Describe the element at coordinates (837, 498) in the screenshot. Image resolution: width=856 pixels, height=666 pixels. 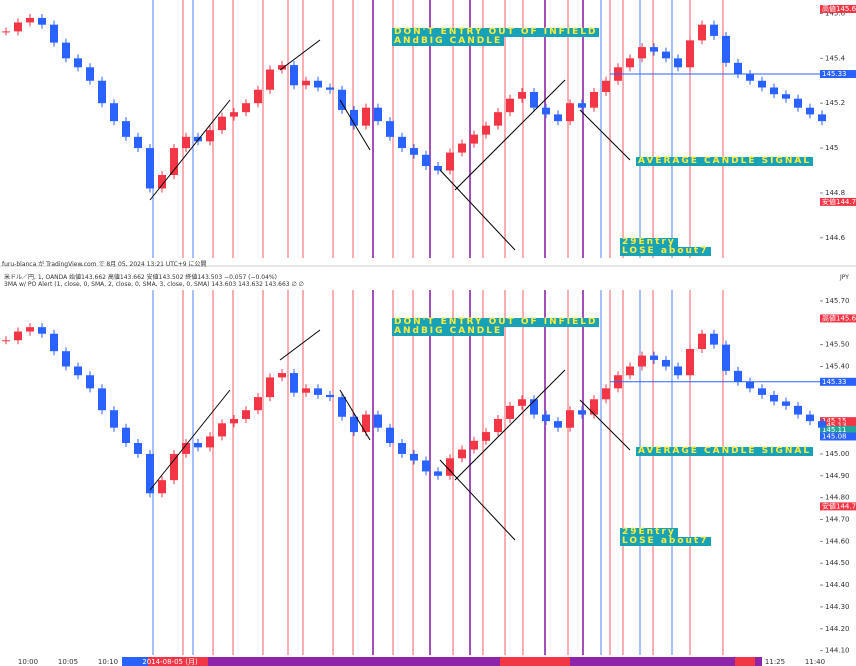
I see `y-tick-label: 144.80` at that location.